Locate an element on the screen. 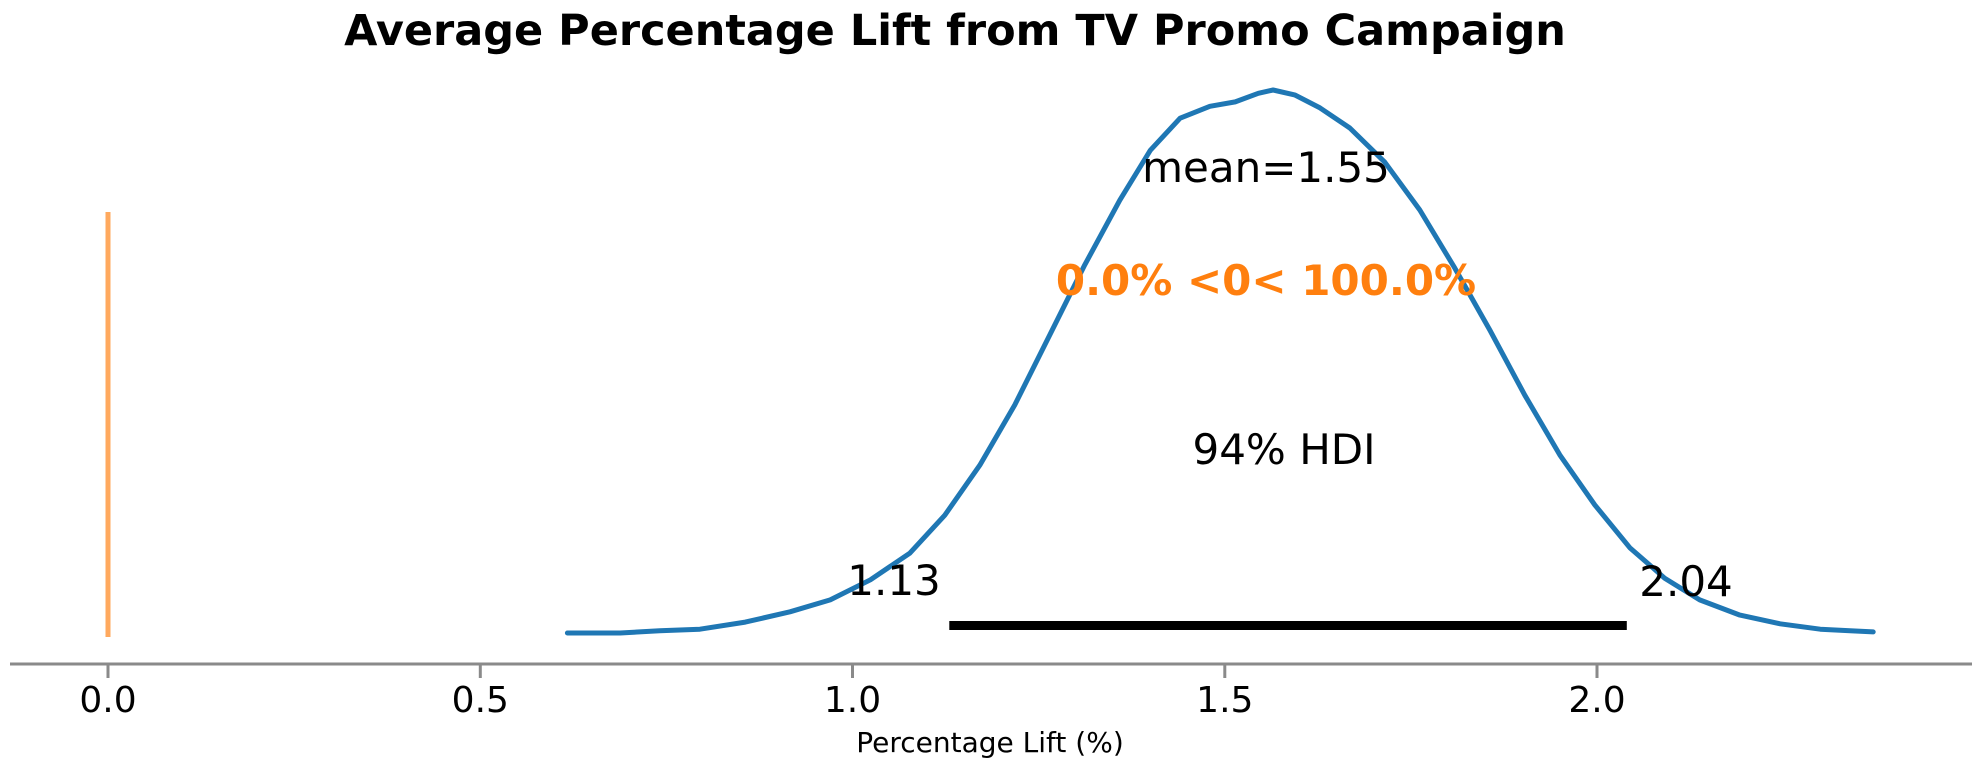 Image resolution: width=1979 pixels, height=780 pixels. ref-value-probability-annotation: 0.0% <0< 100.0% is located at coordinates (1266, 280).